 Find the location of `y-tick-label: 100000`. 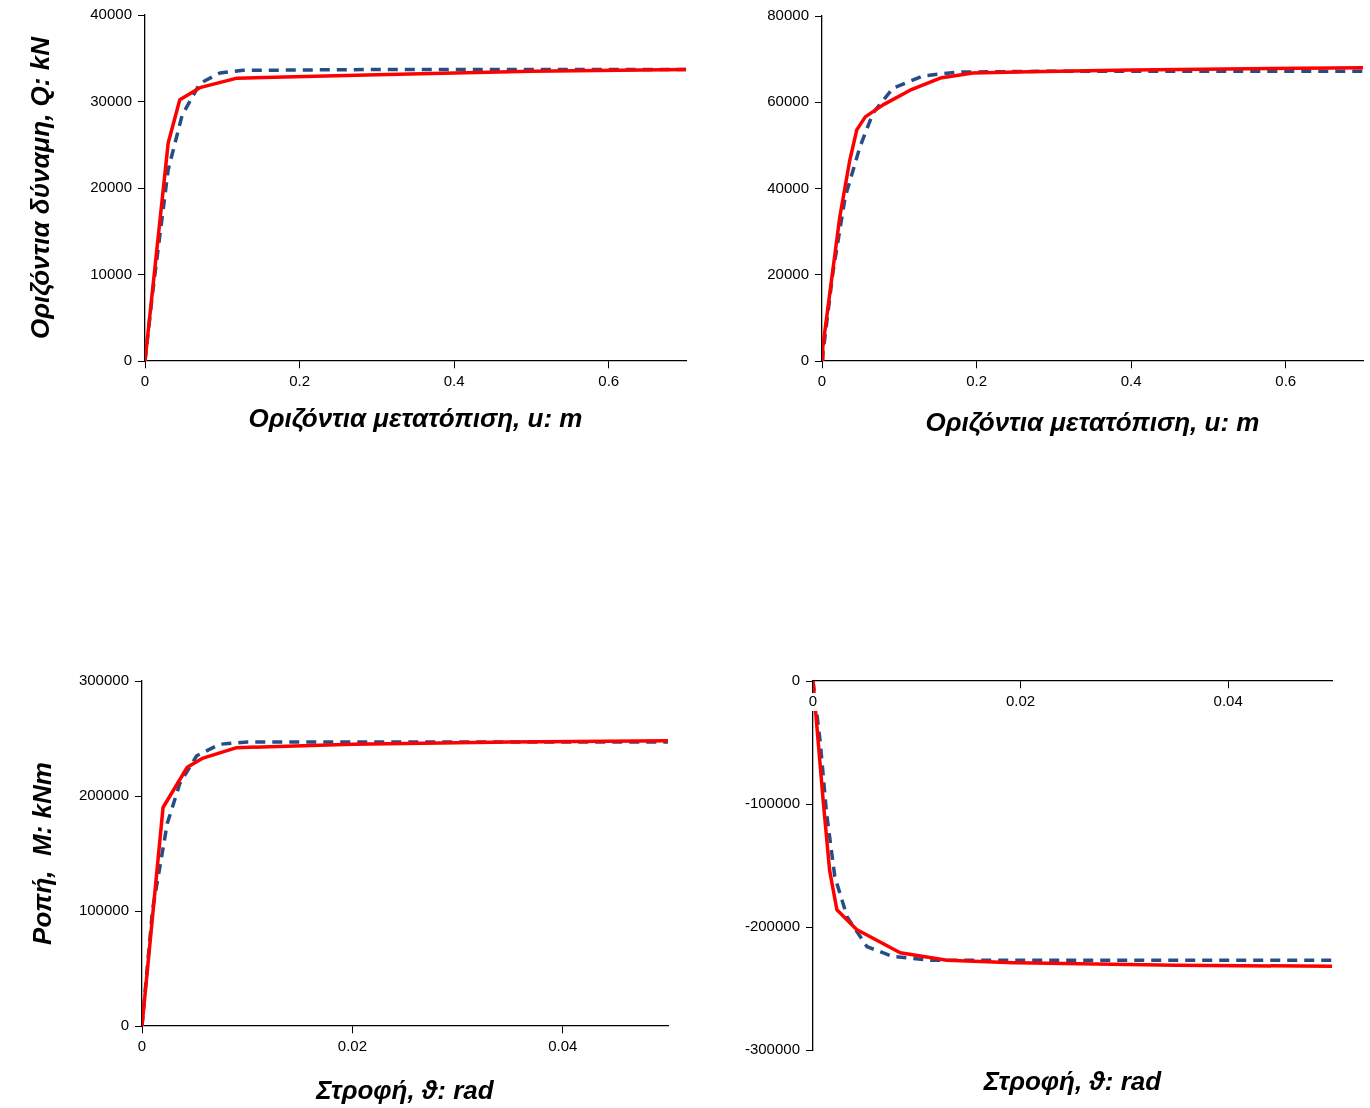

y-tick-label: 100000 is located at coordinates (103, 910).